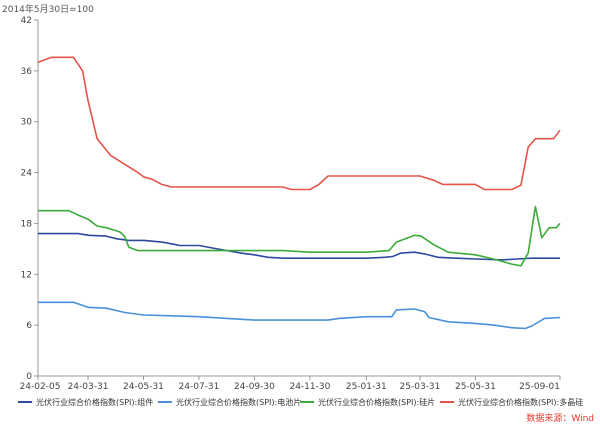 This screenshot has height=426, width=600. I want to click on legend-label-3: 光伏行业综合价格指数(SPI):多晶硅, so click(520, 402).